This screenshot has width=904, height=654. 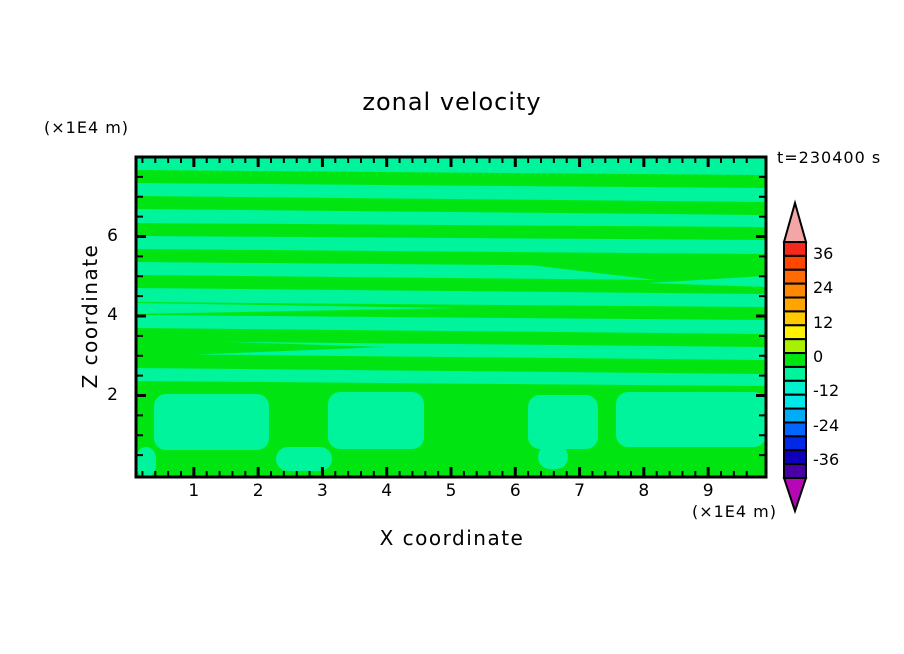 What do you see at coordinates (644, 491) in the screenshot?
I see `x-tick-label: 8` at bounding box center [644, 491].